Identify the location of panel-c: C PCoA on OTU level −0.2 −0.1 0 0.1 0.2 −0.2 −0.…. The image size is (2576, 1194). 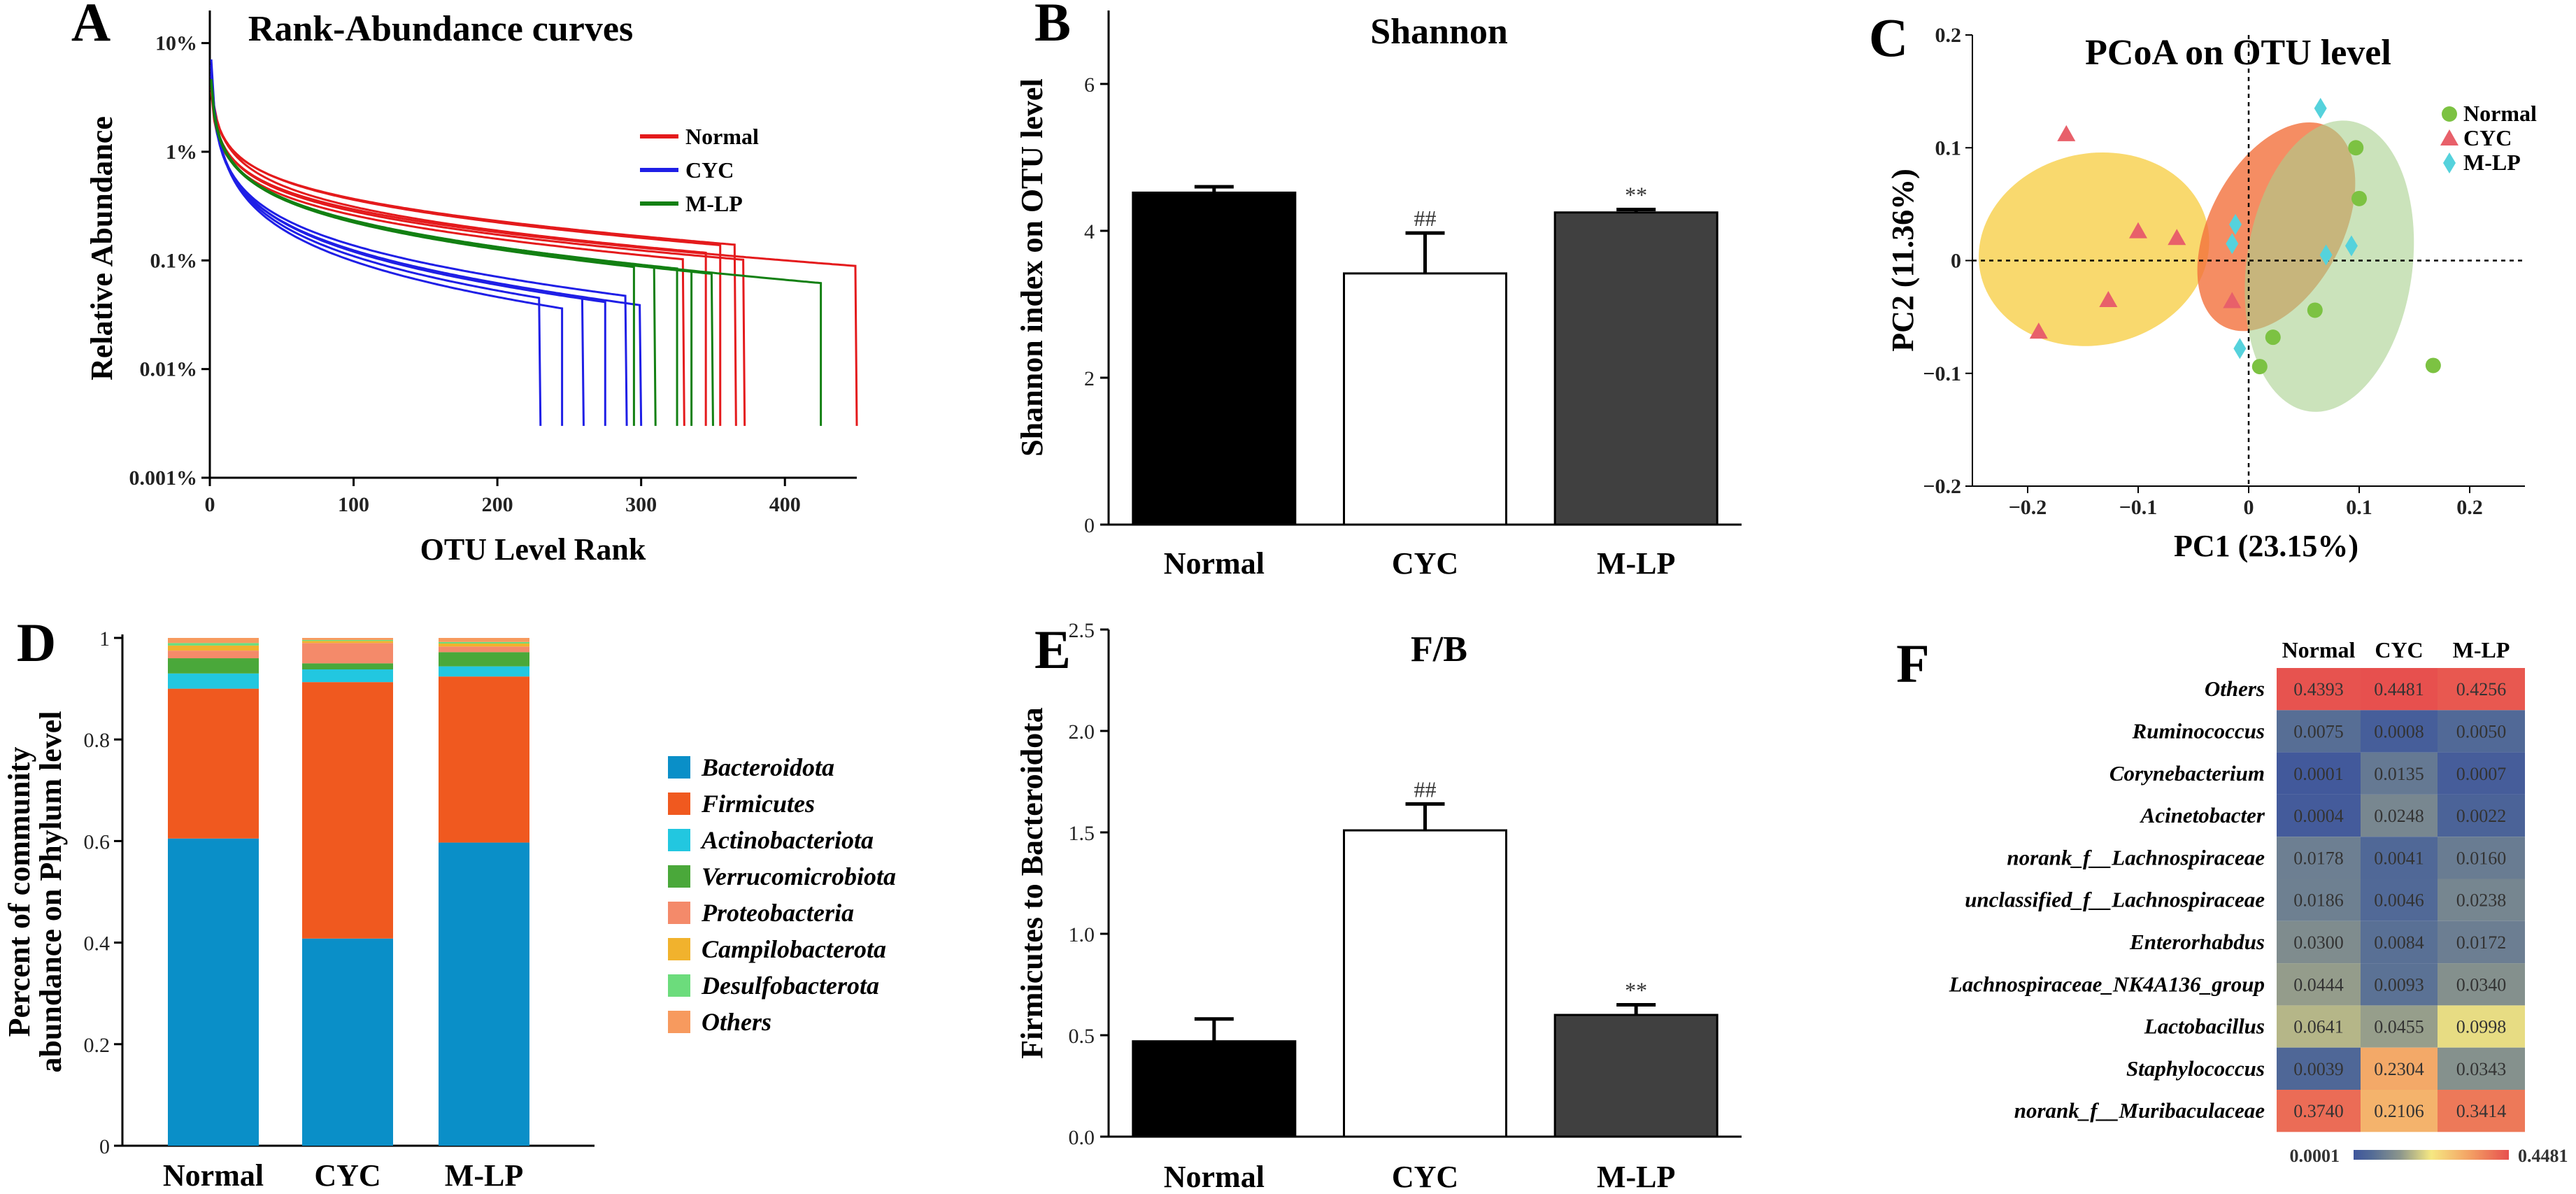
(2203, 285).